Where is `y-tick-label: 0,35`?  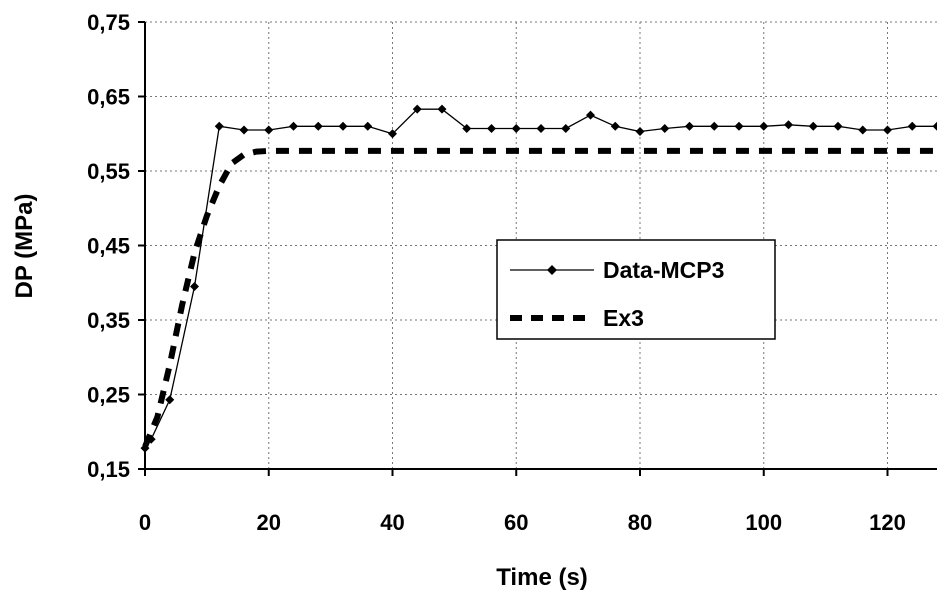 y-tick-label: 0,35 is located at coordinates (108, 320).